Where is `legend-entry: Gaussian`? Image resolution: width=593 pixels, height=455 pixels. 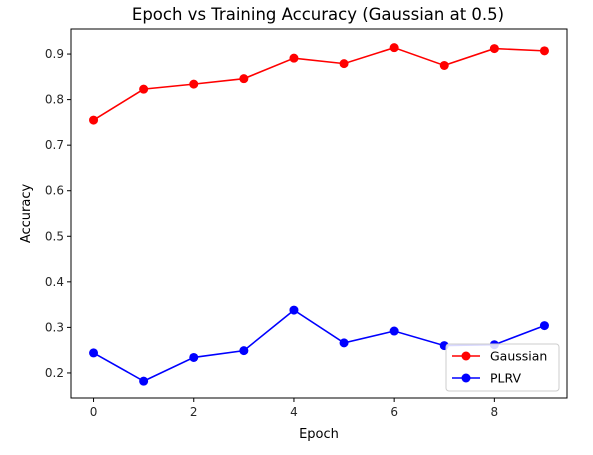 legend-entry: Gaussian is located at coordinates (499, 356).